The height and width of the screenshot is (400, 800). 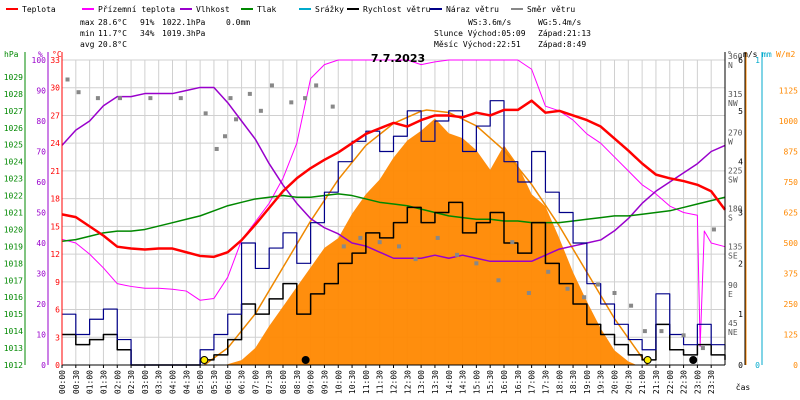 I want to click on tick-label-hpa: 1025, so click(x=13, y=145).